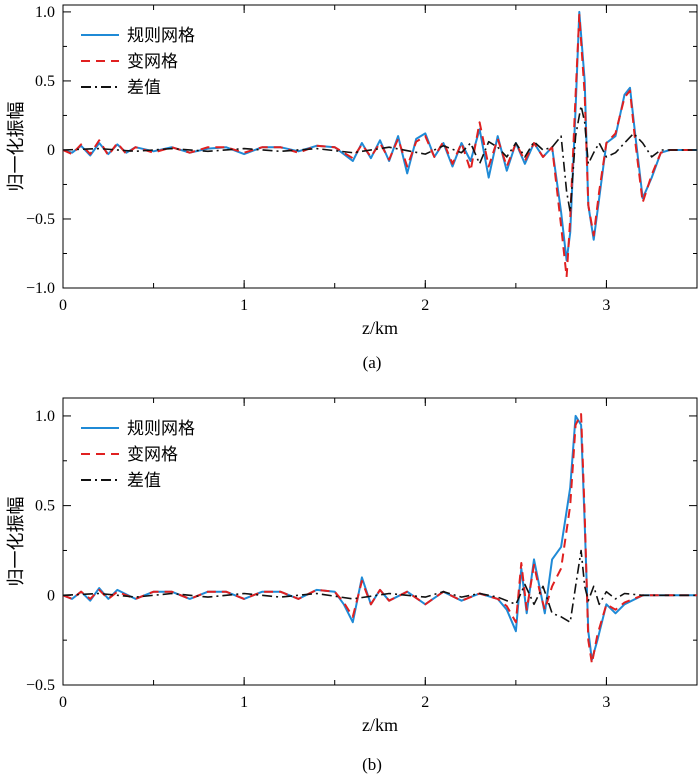  What do you see at coordinates (40, 288) in the screenshot?
I see `y-tick-label: −1.0` at bounding box center [40, 288].